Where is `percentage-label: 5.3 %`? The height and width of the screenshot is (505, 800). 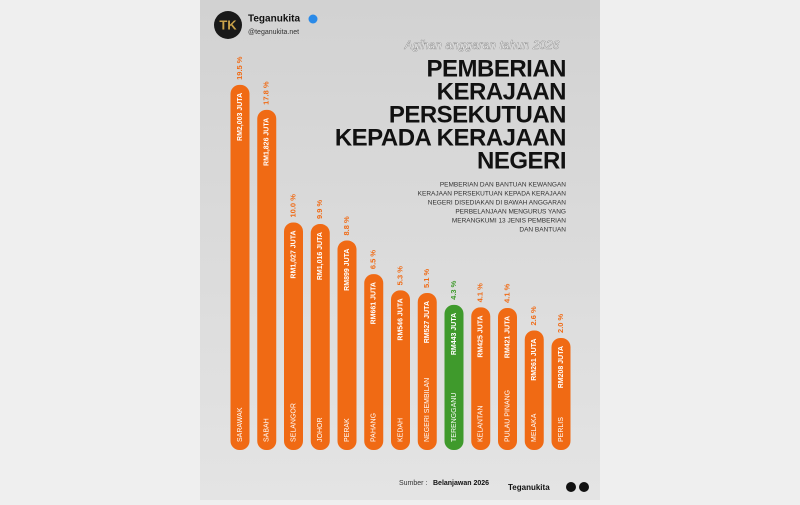 percentage-label: 5.3 % is located at coordinates (399, 276).